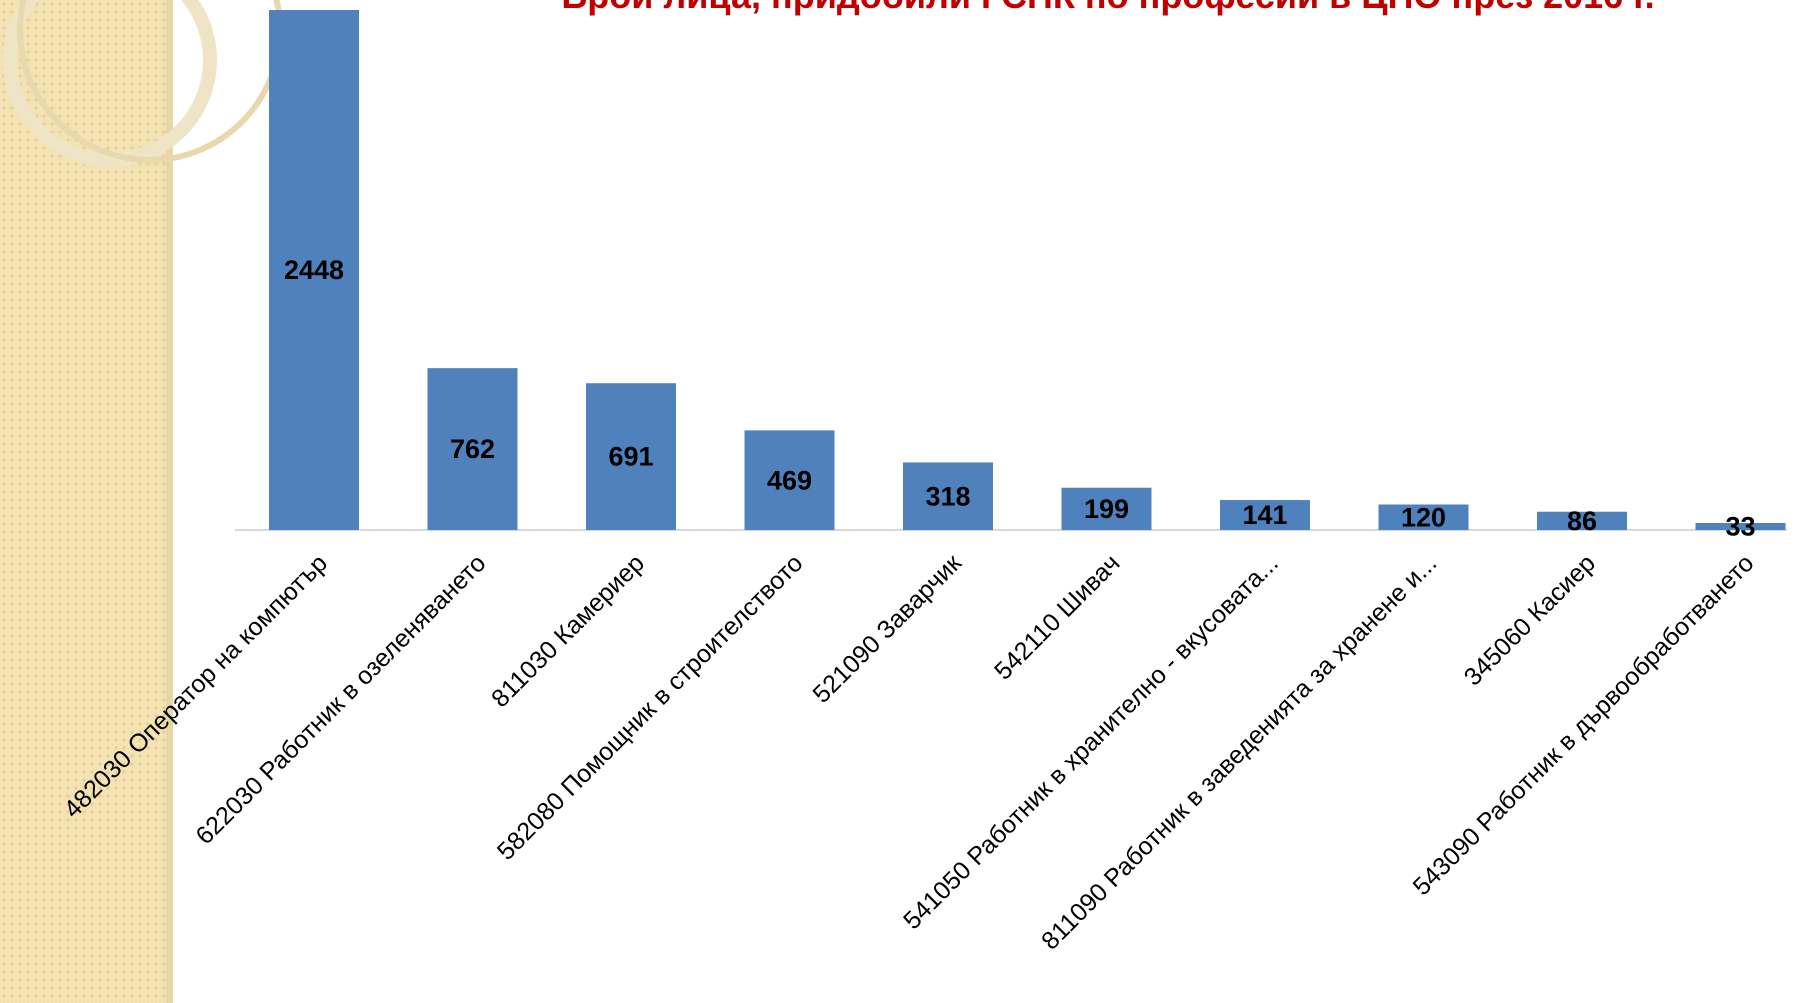 The width and height of the screenshot is (1810, 1003). Describe the element at coordinates (86, 501) in the screenshot. I see `side-band` at that location.